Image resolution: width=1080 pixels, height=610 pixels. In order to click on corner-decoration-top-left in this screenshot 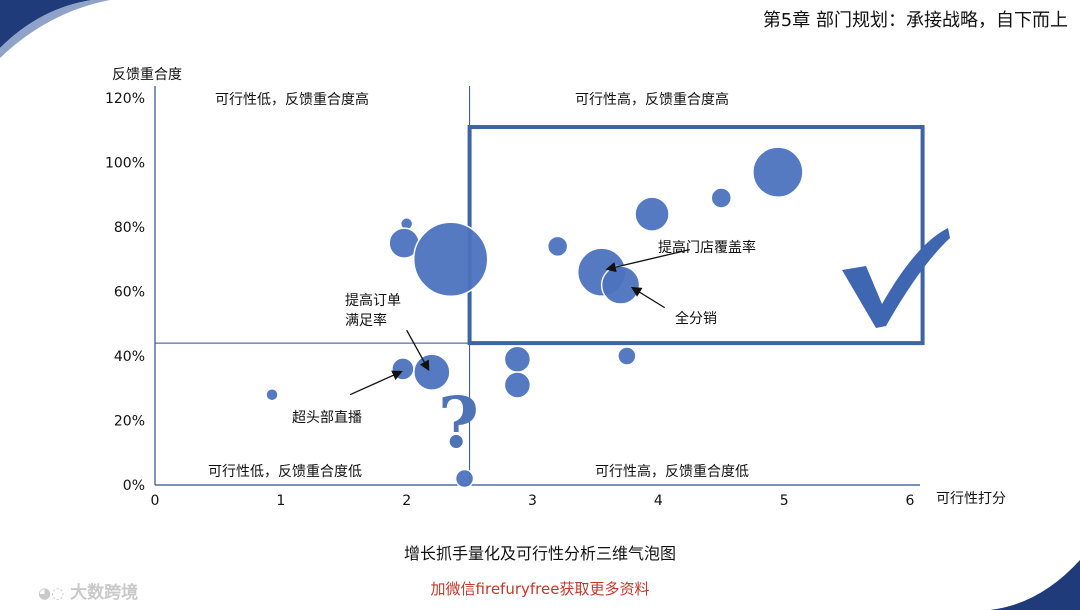, I will do `click(55, 29)`.